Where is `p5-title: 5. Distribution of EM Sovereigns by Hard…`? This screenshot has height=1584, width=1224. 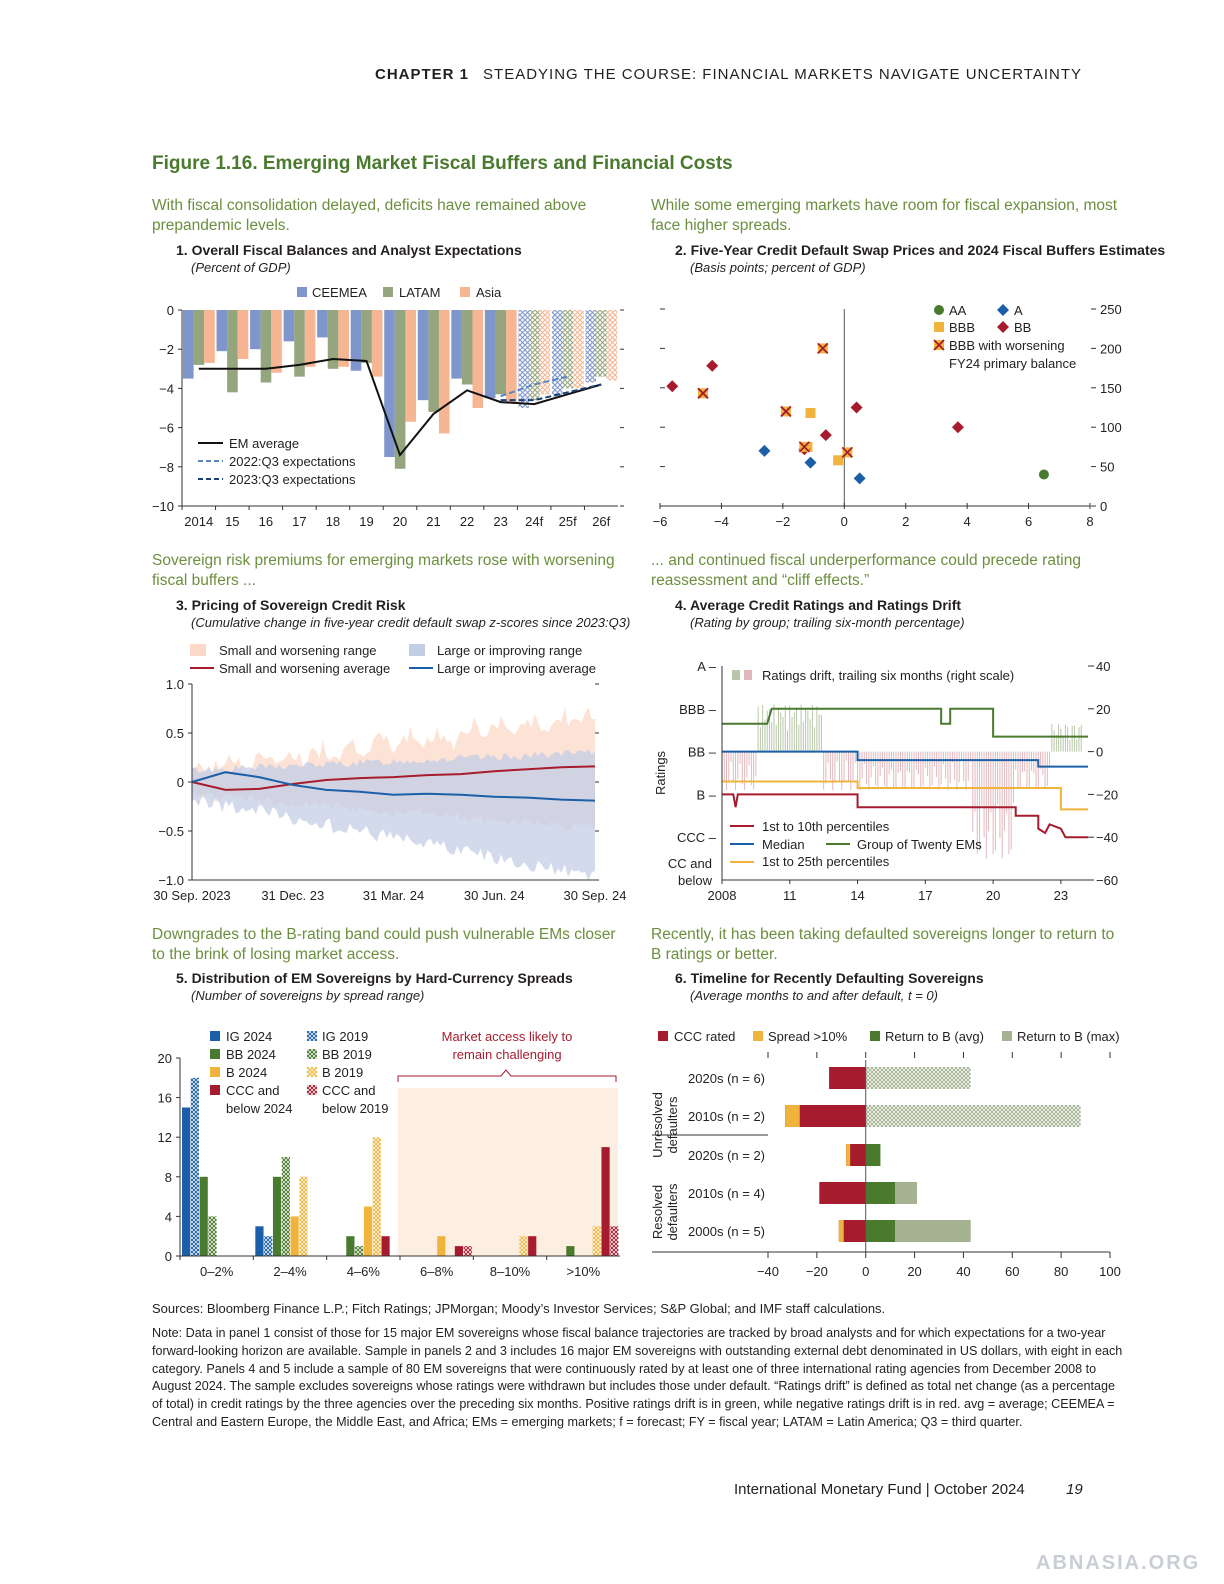
p5-title: 5. Distribution of EM Sovereigns by Hard… is located at coordinates (374, 978).